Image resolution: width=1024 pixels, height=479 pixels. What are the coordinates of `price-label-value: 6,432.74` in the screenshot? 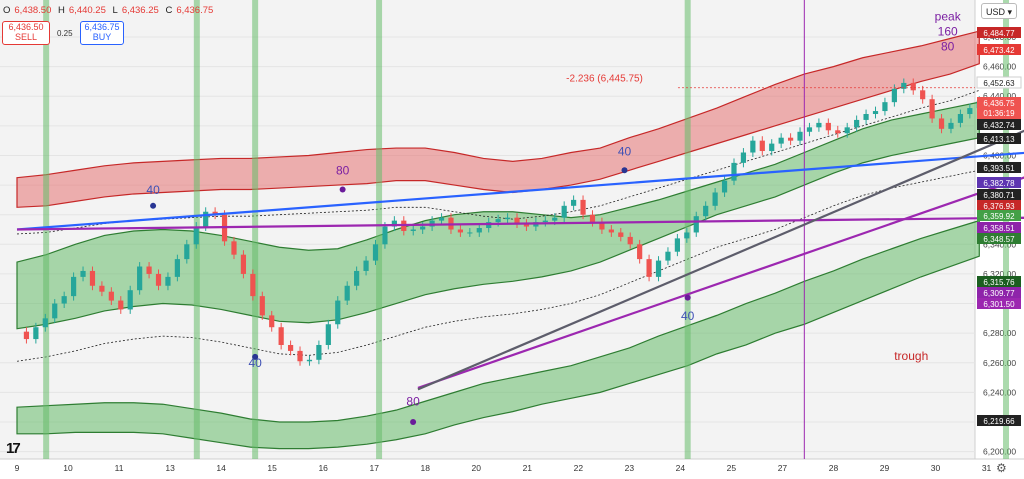 It's located at (999, 125).